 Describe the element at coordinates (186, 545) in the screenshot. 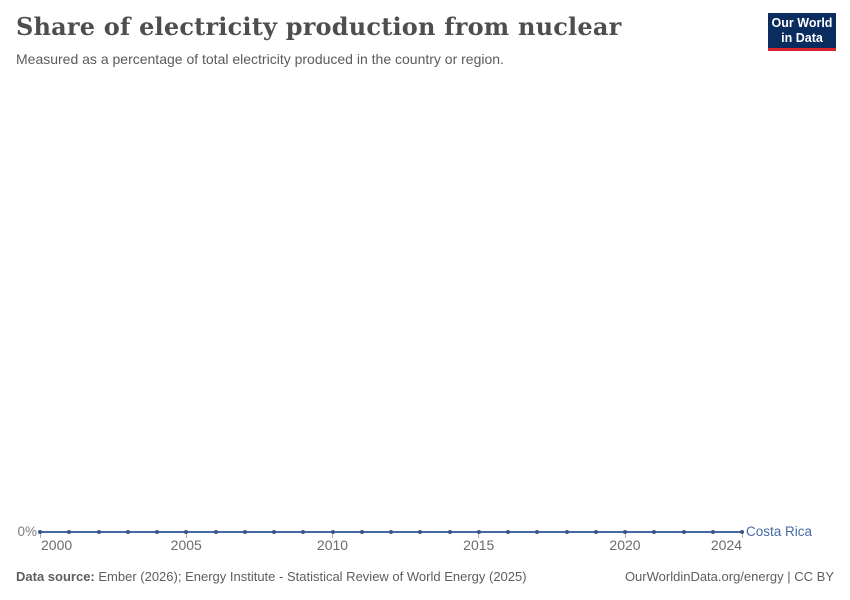

I see `x-axis-tick-label: 2005` at that location.